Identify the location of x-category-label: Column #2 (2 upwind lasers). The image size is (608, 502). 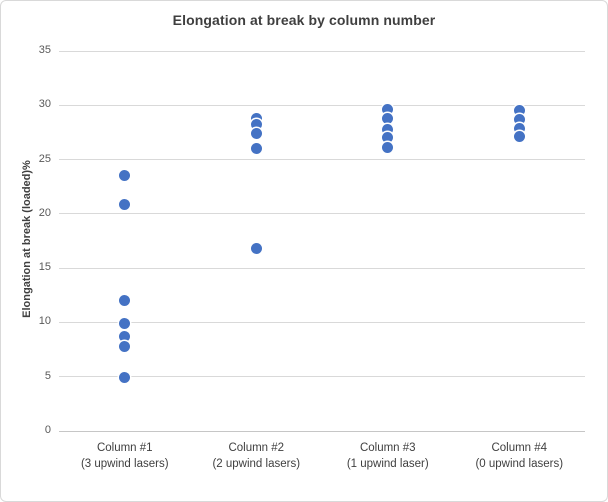
(256, 456).